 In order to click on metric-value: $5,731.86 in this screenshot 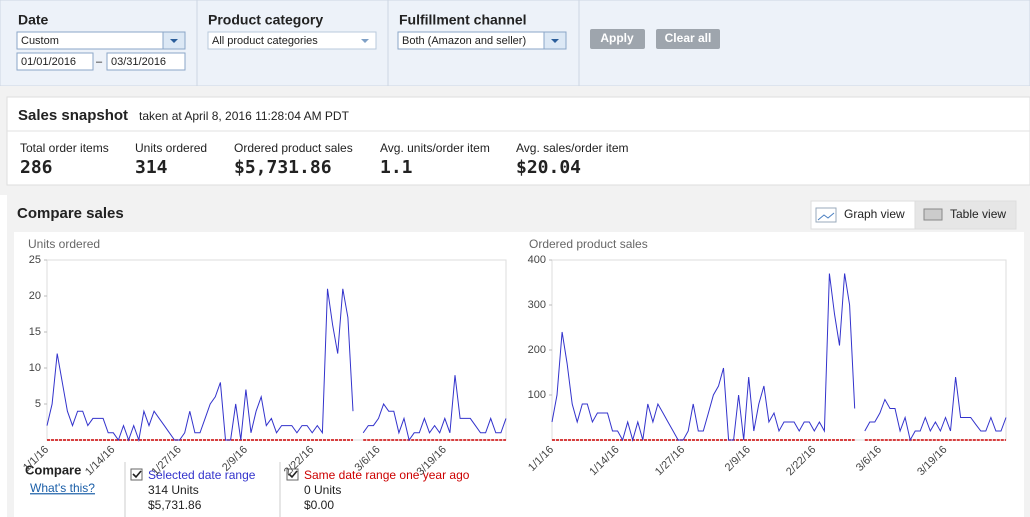, I will do `click(283, 167)`.